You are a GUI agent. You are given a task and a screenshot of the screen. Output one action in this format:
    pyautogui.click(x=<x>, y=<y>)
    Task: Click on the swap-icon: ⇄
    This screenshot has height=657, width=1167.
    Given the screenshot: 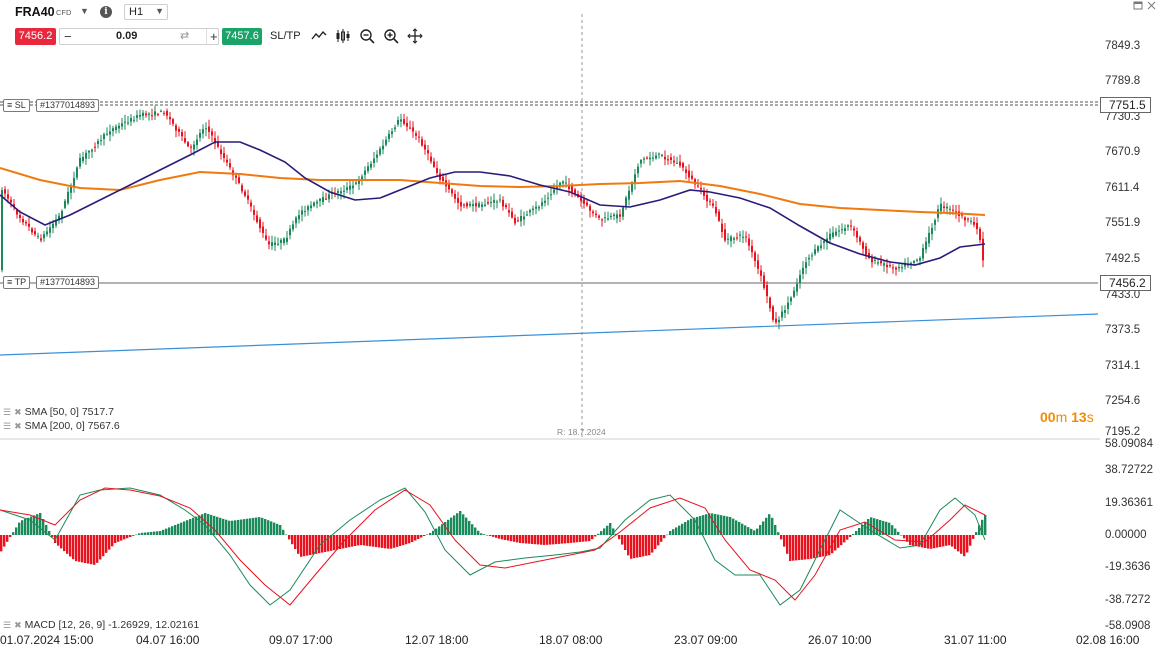 What is the action you would take?
    pyautogui.click(x=185, y=36)
    